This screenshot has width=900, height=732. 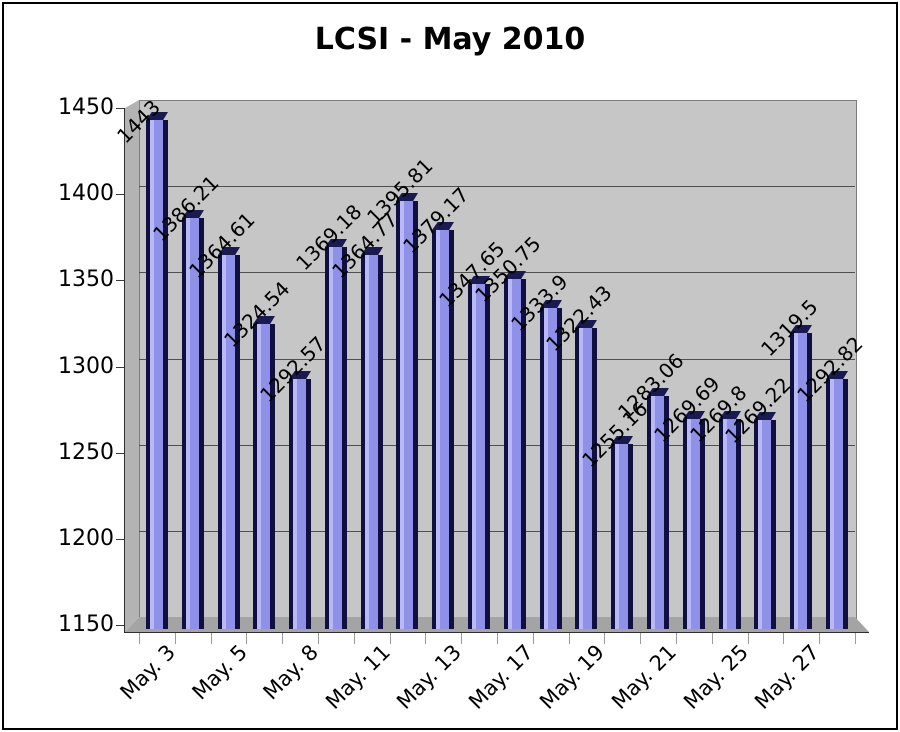 I want to click on y-axis-tick-label: 1350, so click(x=86, y=279).